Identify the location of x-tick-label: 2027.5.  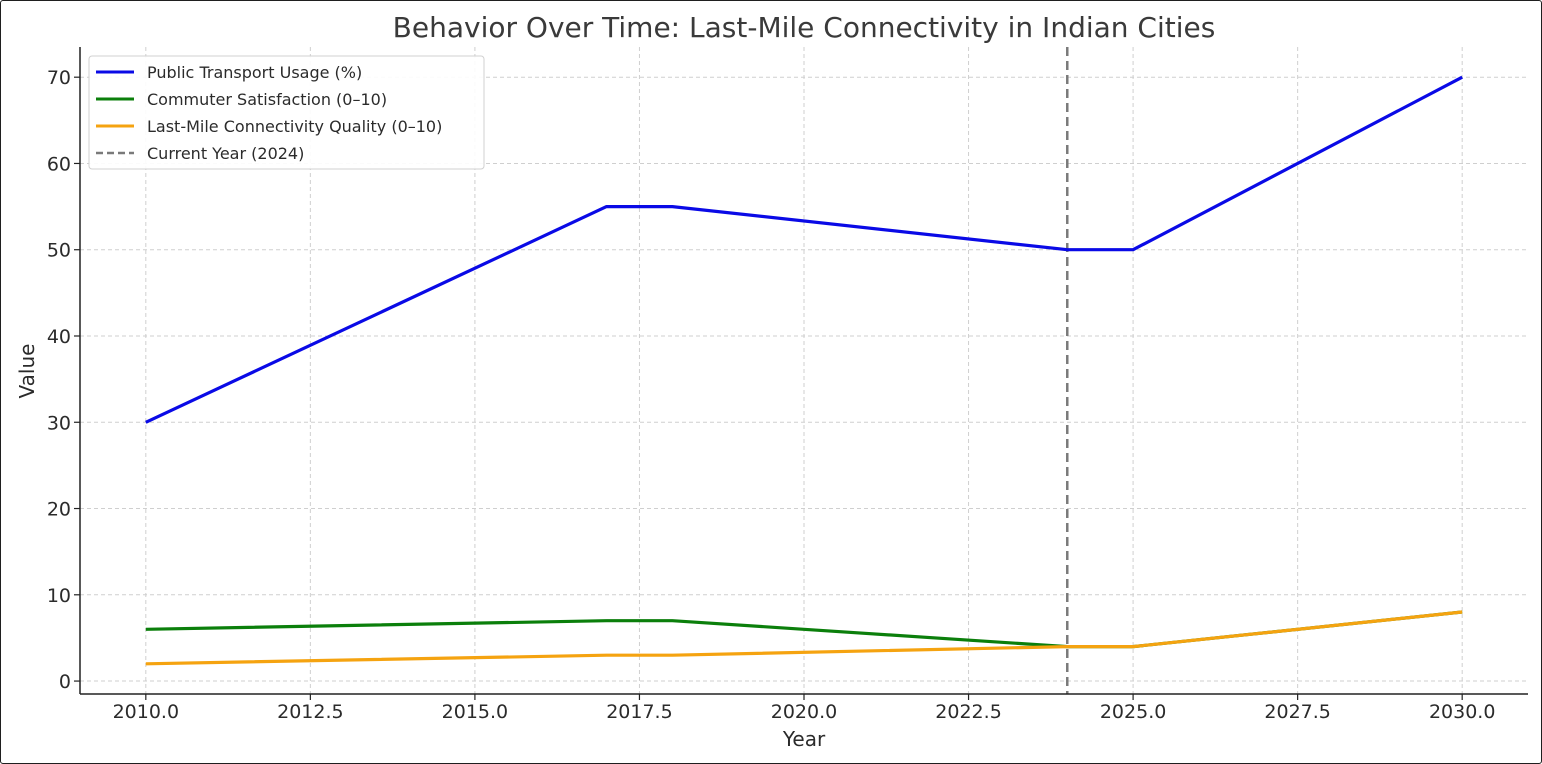
(1297, 712).